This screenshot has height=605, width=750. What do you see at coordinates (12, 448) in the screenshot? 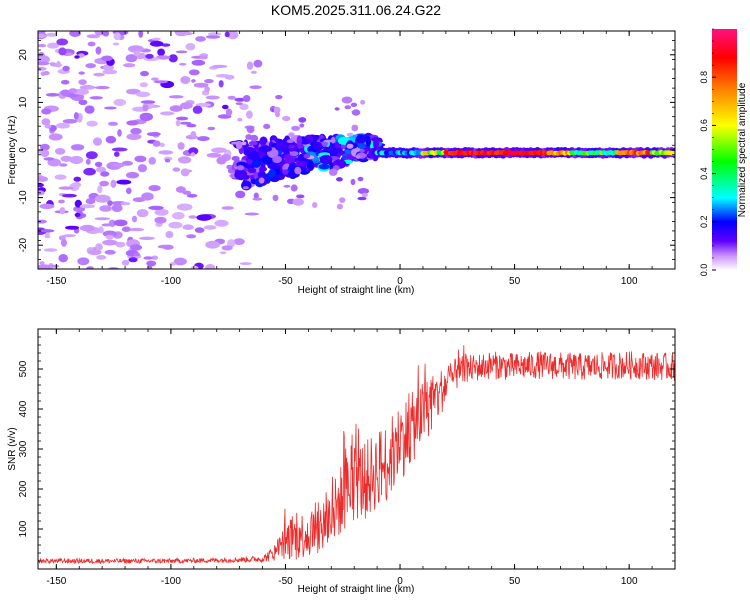
I see `snr-y-label: SNR (v/v)` at bounding box center [12, 448].